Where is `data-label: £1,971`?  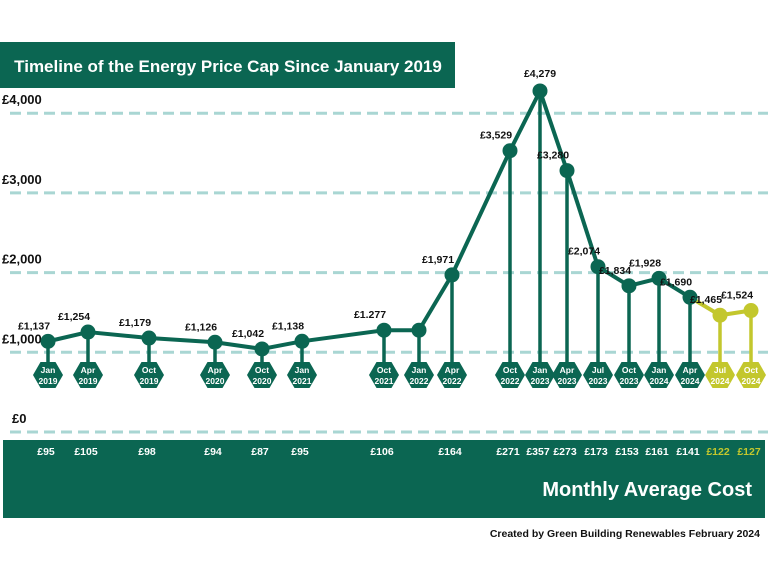
data-label: £1,971 is located at coordinates (438, 260).